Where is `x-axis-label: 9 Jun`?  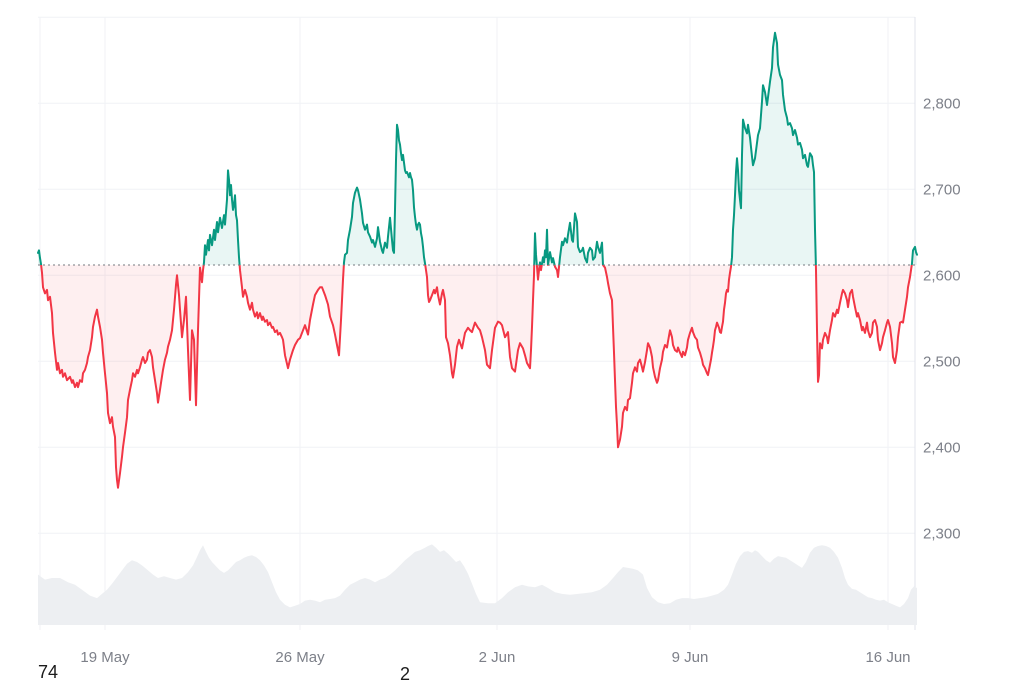
x-axis-label: 9 Jun is located at coordinates (690, 657).